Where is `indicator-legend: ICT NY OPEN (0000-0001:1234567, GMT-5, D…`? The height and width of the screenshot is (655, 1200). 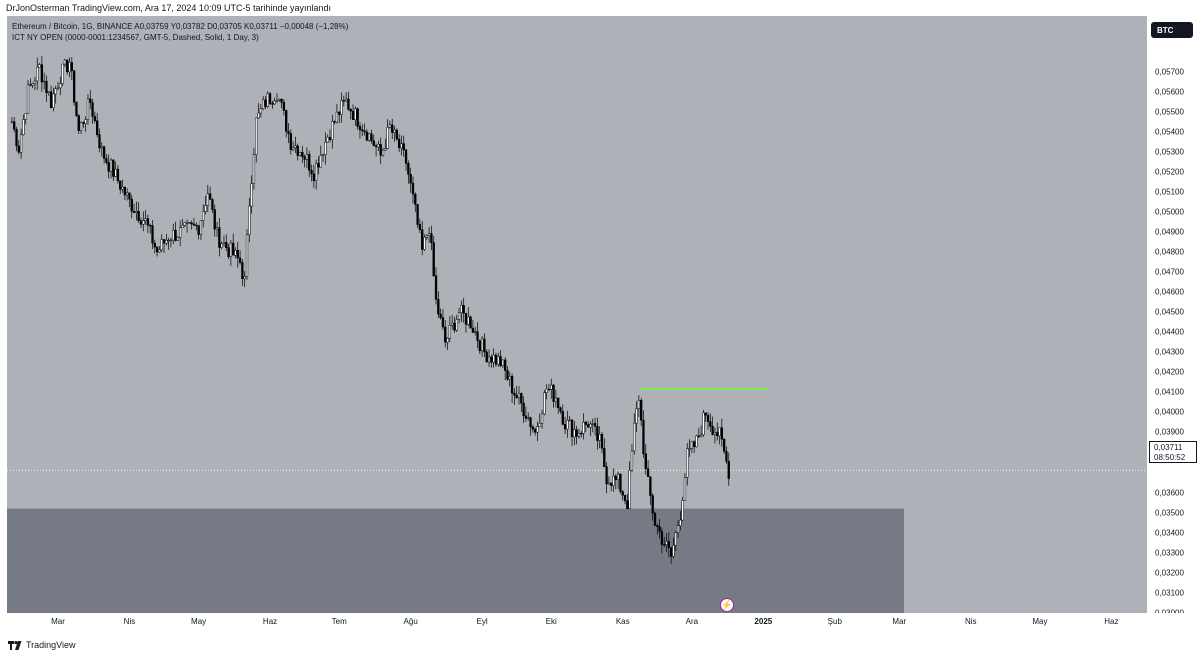
indicator-legend: ICT NY OPEN (0000-0001:1234567, GMT-5, D… is located at coordinates (135, 37).